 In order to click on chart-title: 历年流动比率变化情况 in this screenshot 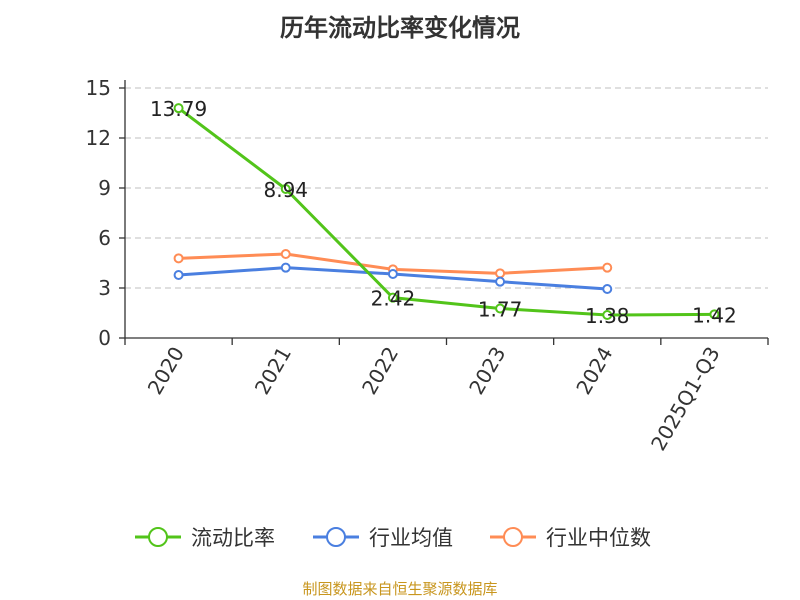, I will do `click(400, 28)`.